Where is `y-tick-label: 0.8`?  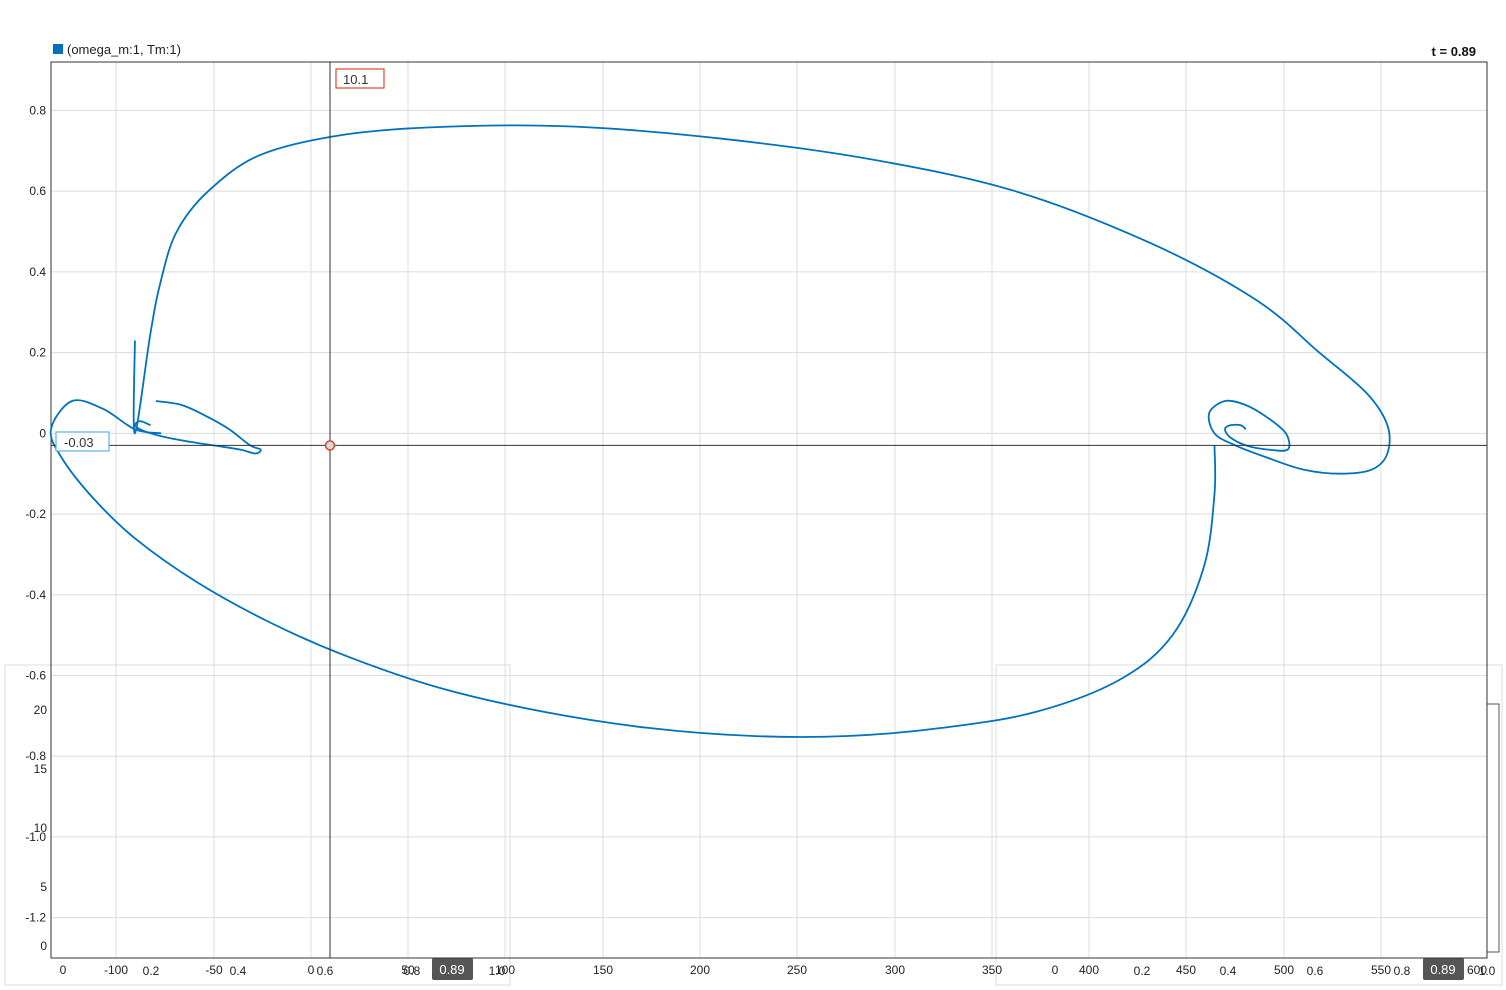 y-tick-label: 0.8 is located at coordinates (37, 110).